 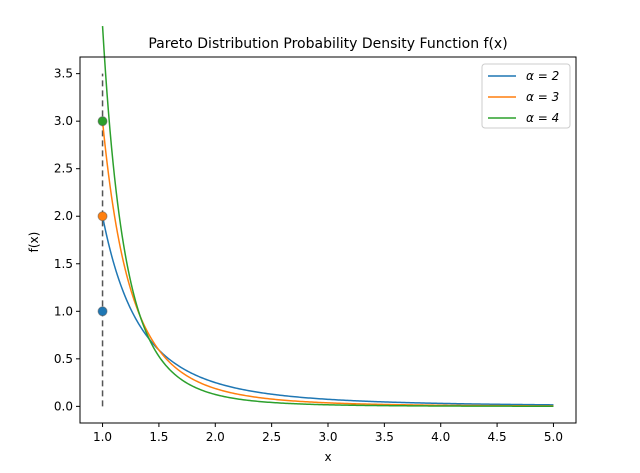 I want to click on x-tick-label: 2.5, so click(x=271, y=437).